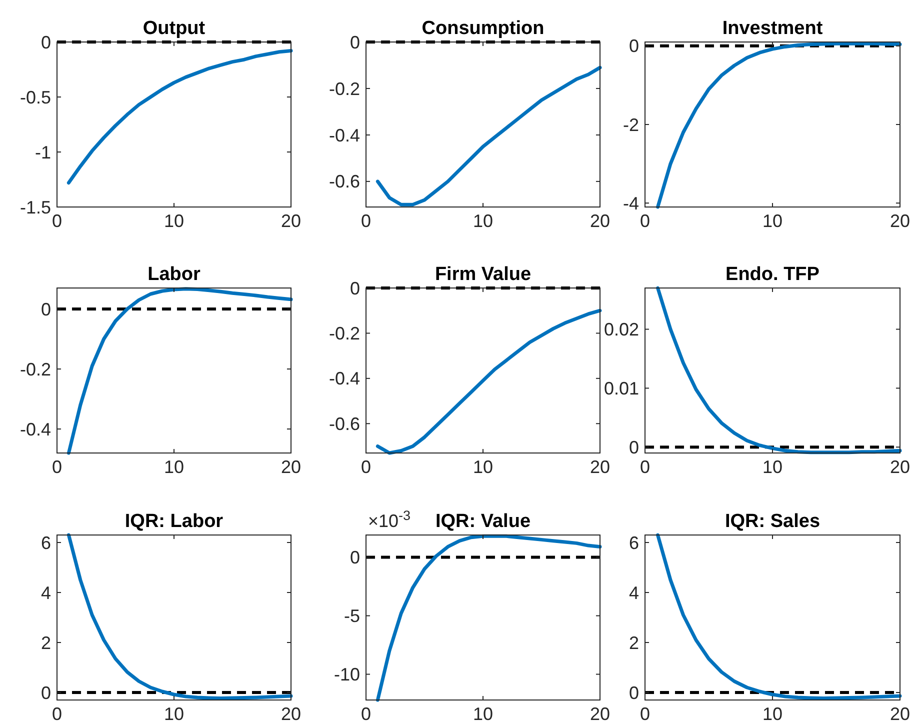  Describe the element at coordinates (389, 519) in the screenshot. I see `text: ×10$^{-3}$` at that location.